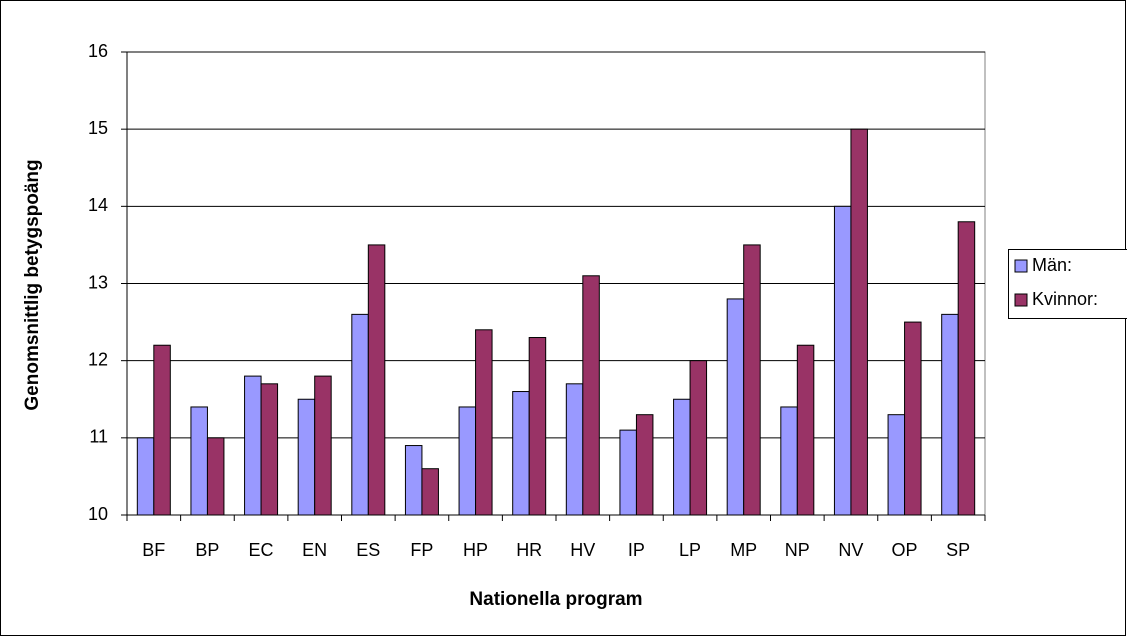 Image resolution: width=1127 pixels, height=637 pixels. What do you see at coordinates (555, 599) in the screenshot?
I see `x-axis-title: Nationella program` at bounding box center [555, 599].